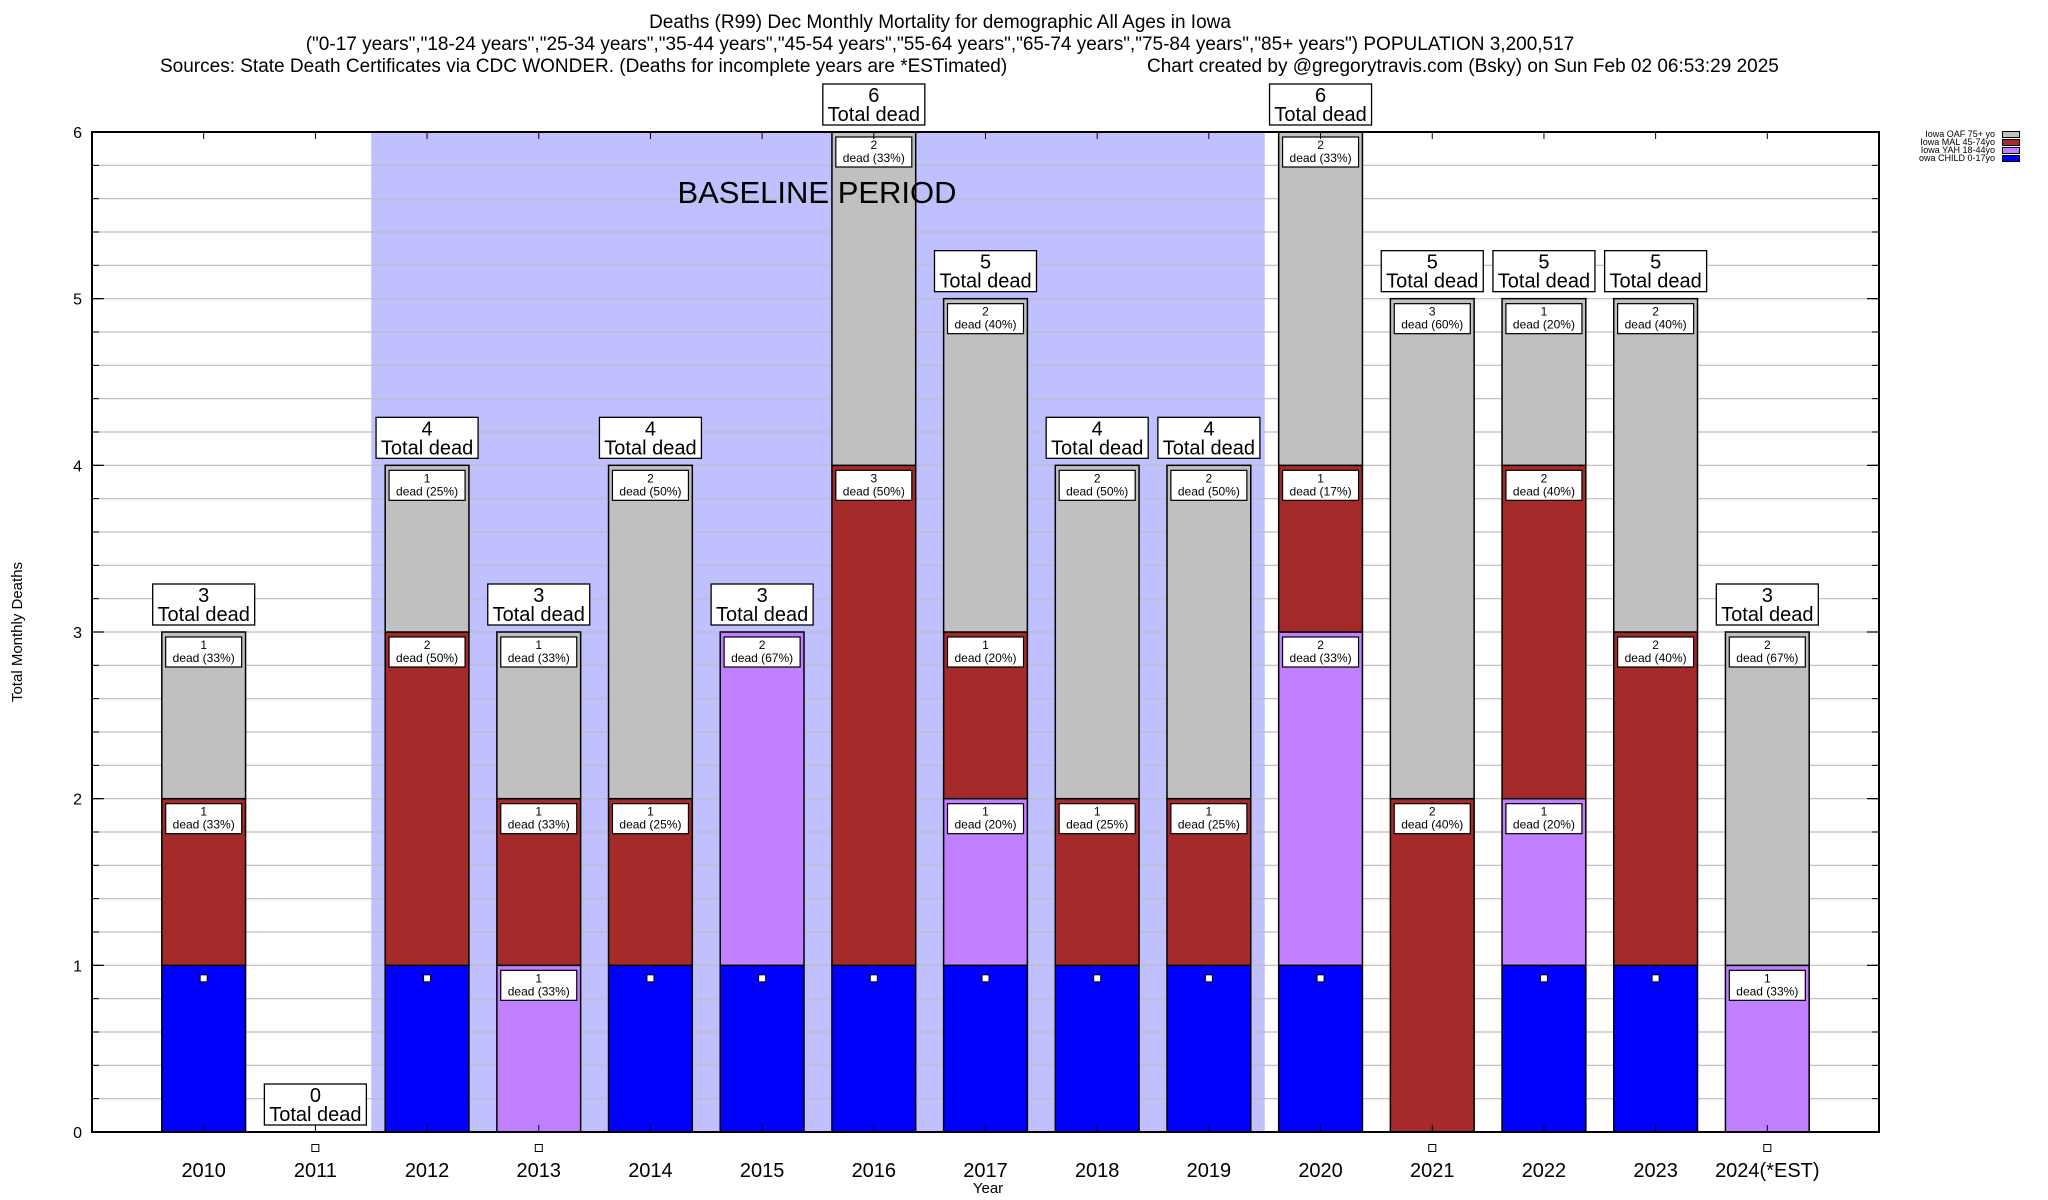  I want to click on total-label-count: 4, so click(1208, 429).